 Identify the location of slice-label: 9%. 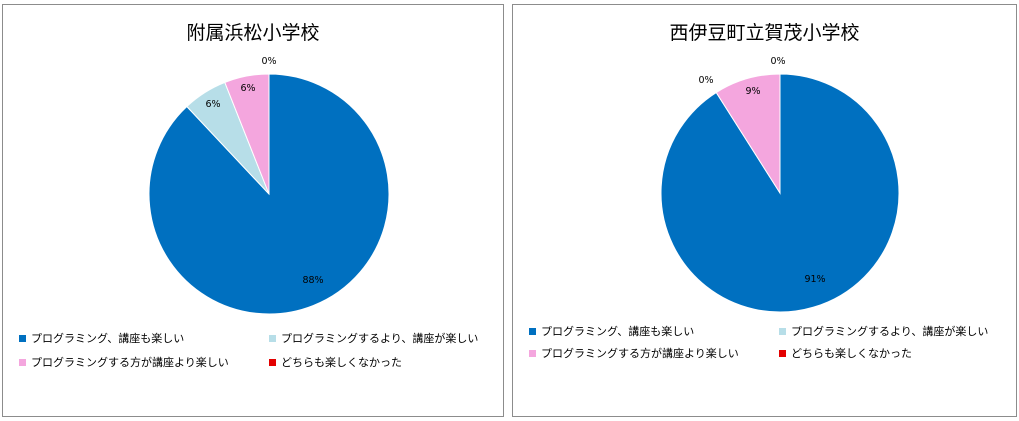
(752, 91).